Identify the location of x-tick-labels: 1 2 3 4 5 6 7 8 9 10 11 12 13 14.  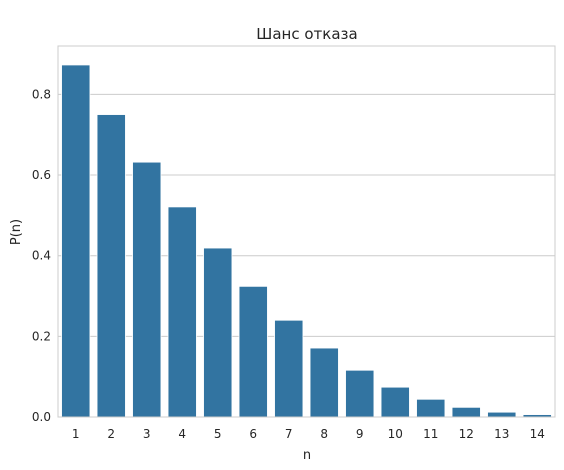
(308, 434).